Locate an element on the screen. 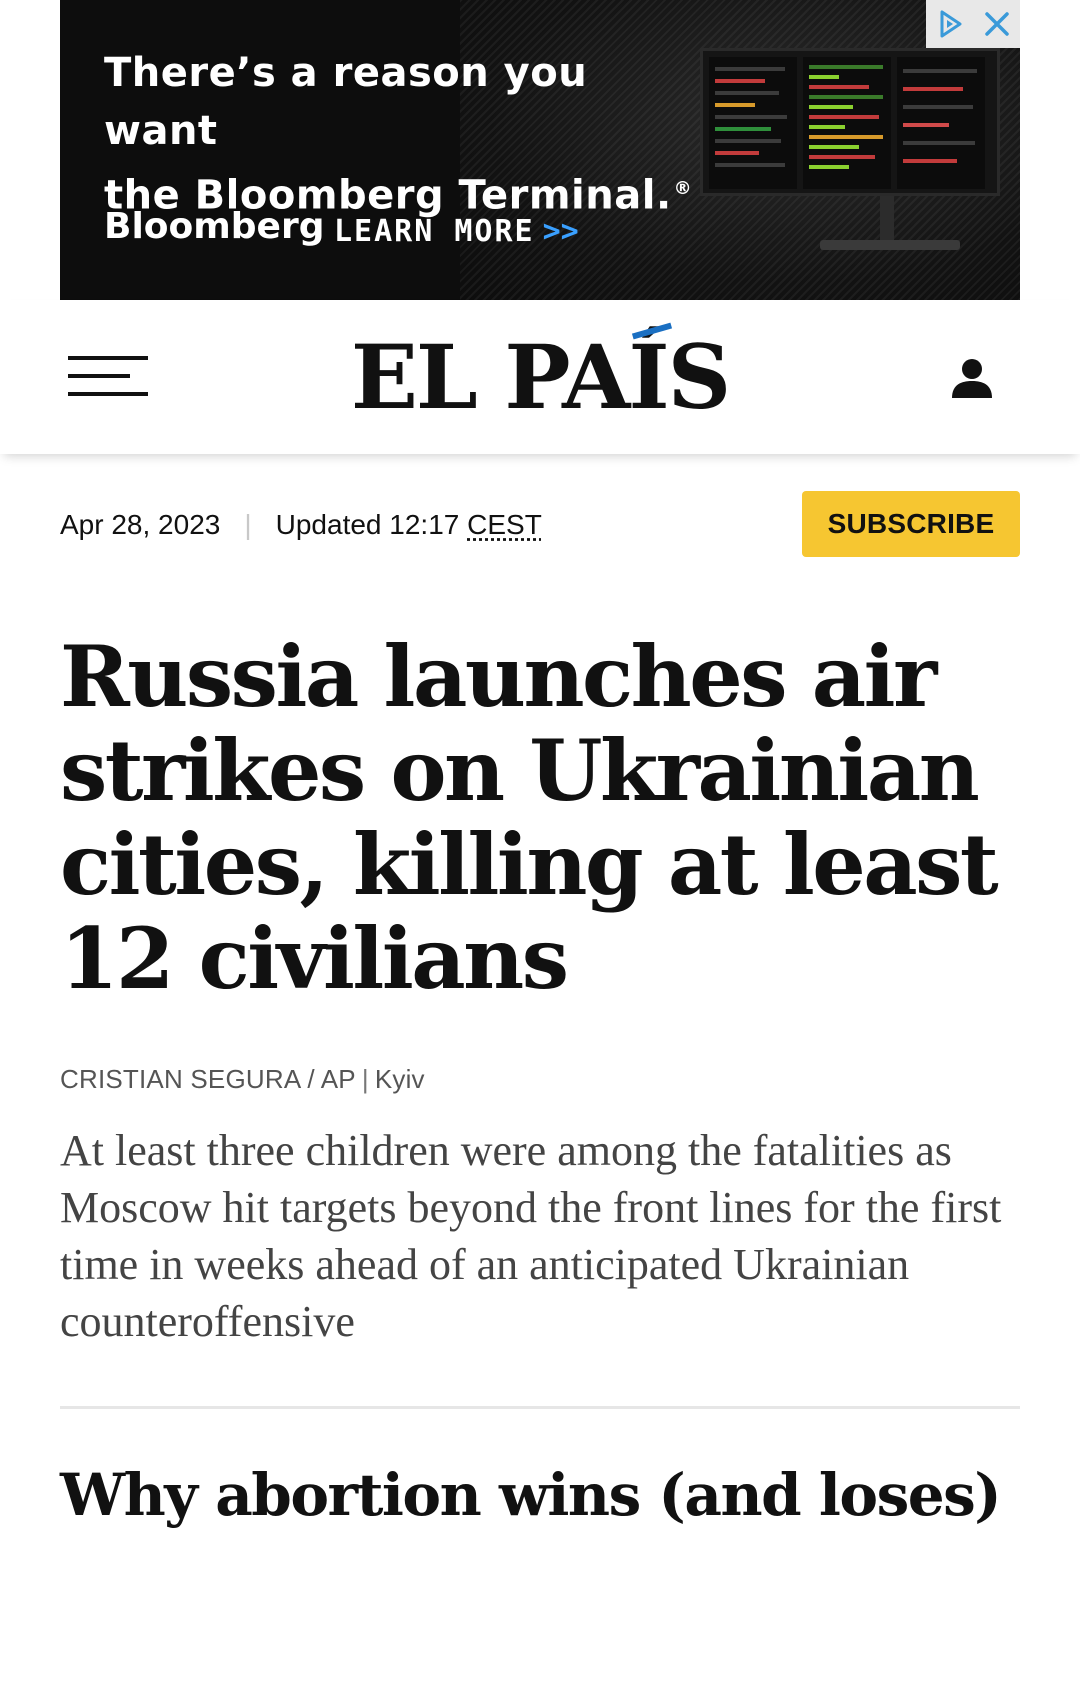 This screenshot has height=1704, width=1080. next-article-title: Why abortion wins (and loses) is located at coordinates (531, 1495).